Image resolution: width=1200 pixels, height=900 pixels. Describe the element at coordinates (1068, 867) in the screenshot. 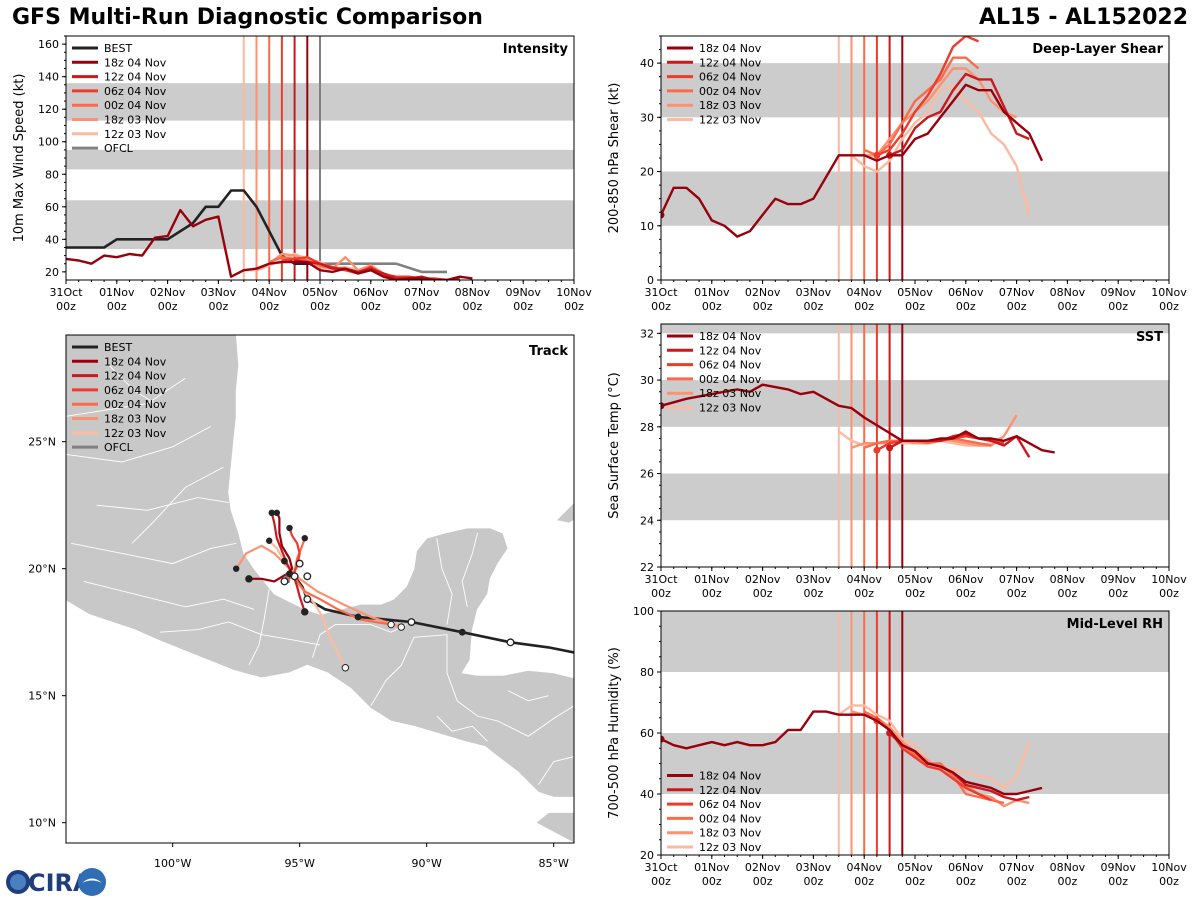

I see `rh-xtick-label: 08Nov` at that location.